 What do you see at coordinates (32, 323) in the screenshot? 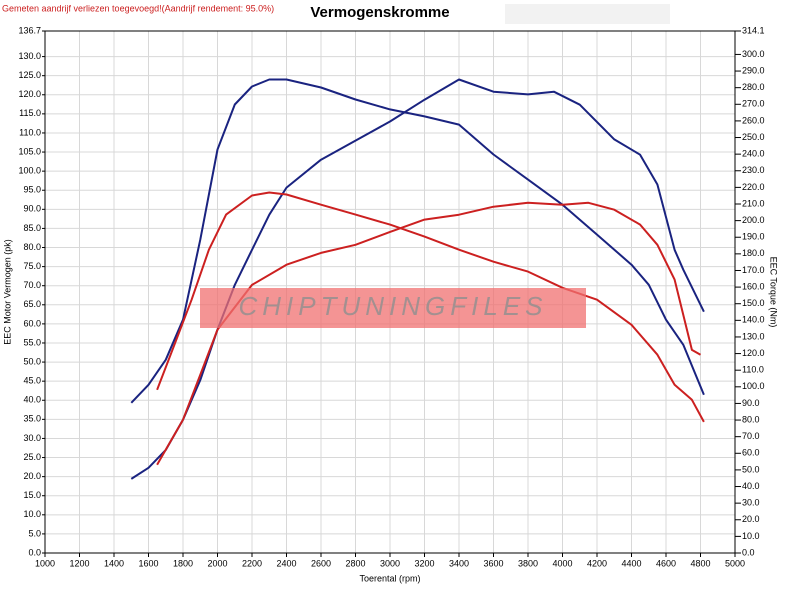
I see `y-tick-label: 60.0` at bounding box center [32, 323].